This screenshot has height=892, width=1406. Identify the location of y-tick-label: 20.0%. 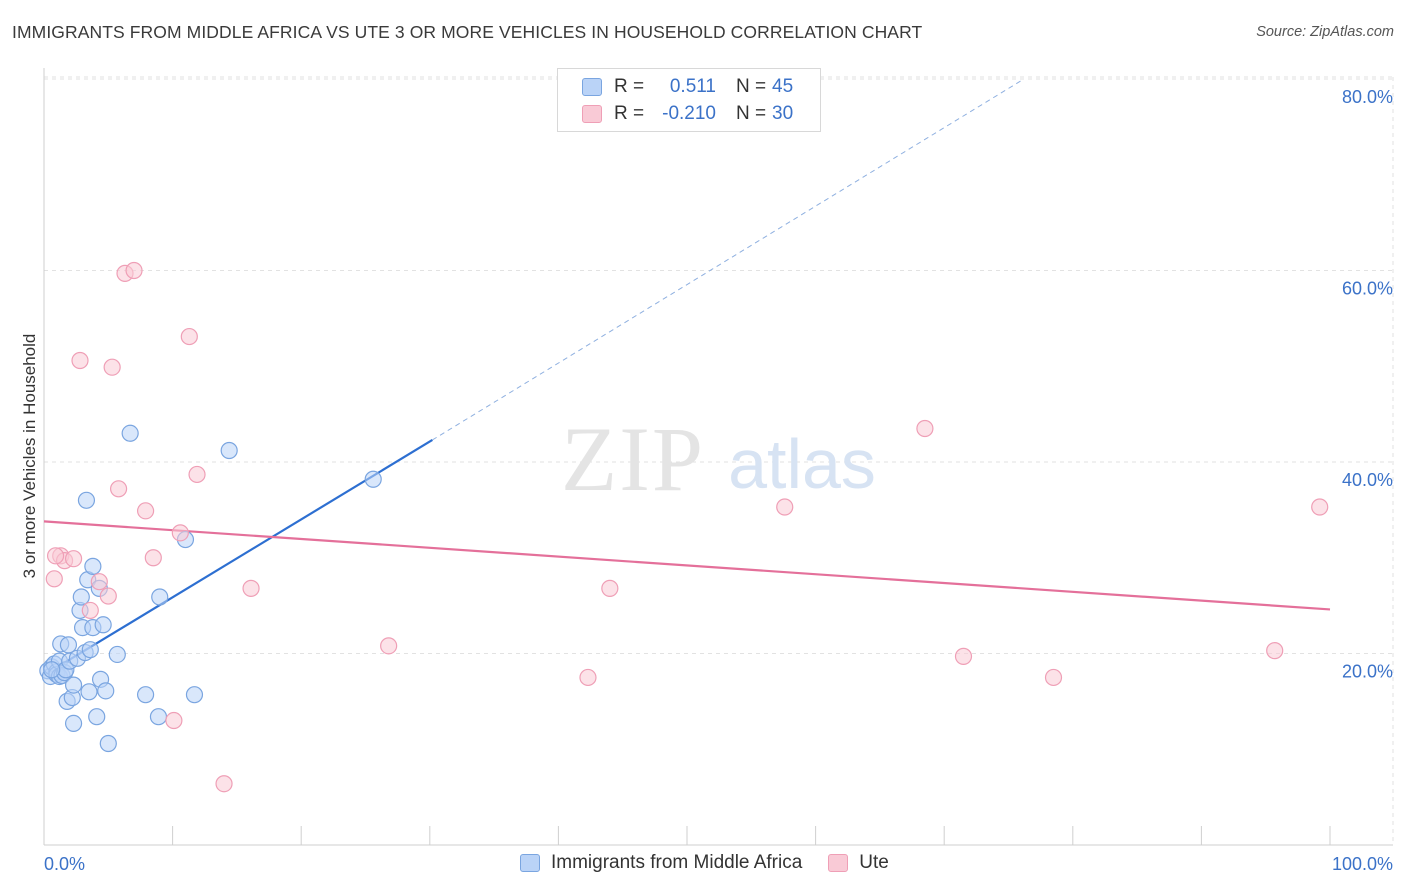
(1367, 672).